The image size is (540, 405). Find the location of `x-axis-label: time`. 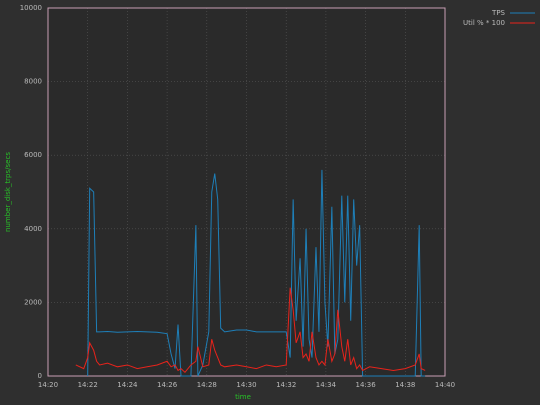

x-axis-label: time is located at coordinates (243, 397).